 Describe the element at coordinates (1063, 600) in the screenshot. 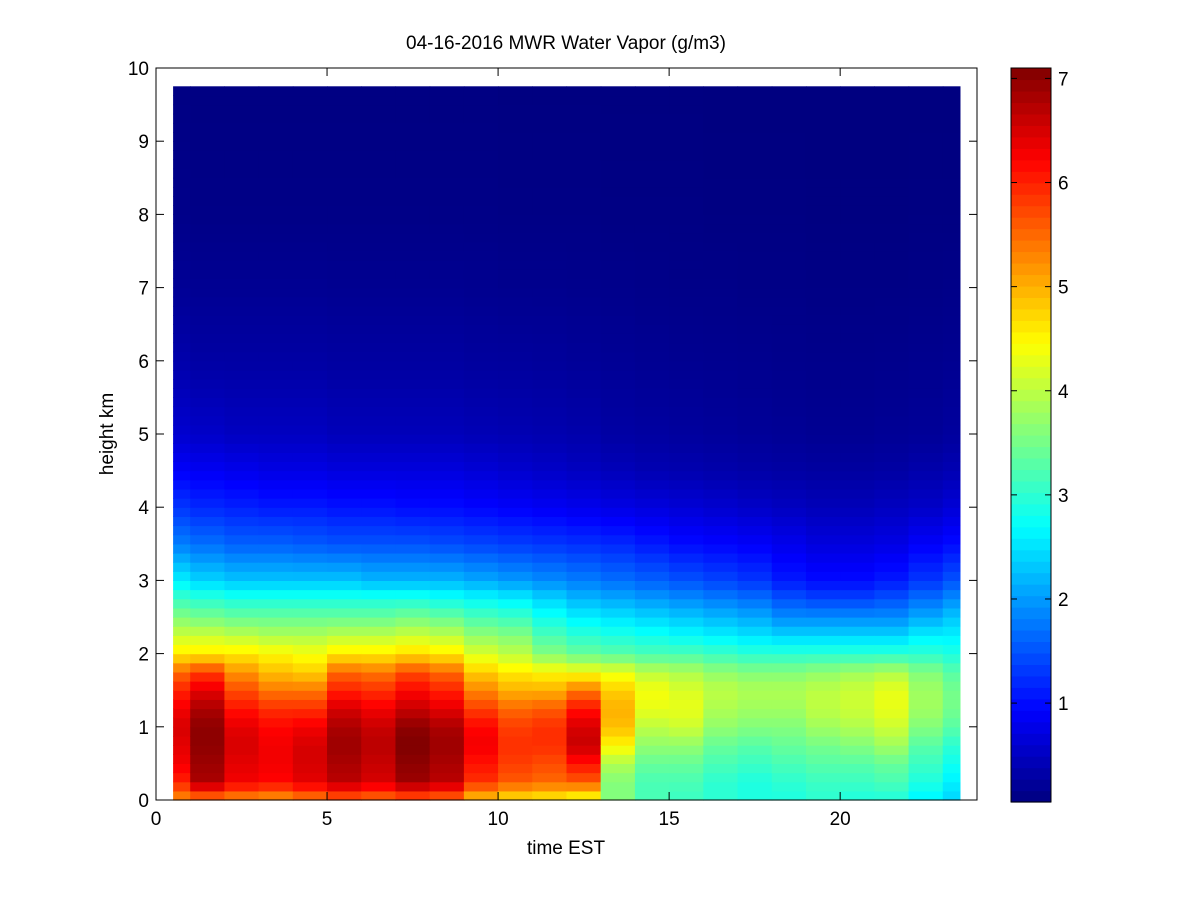

I see `colorbar-tick-label: 2` at that location.